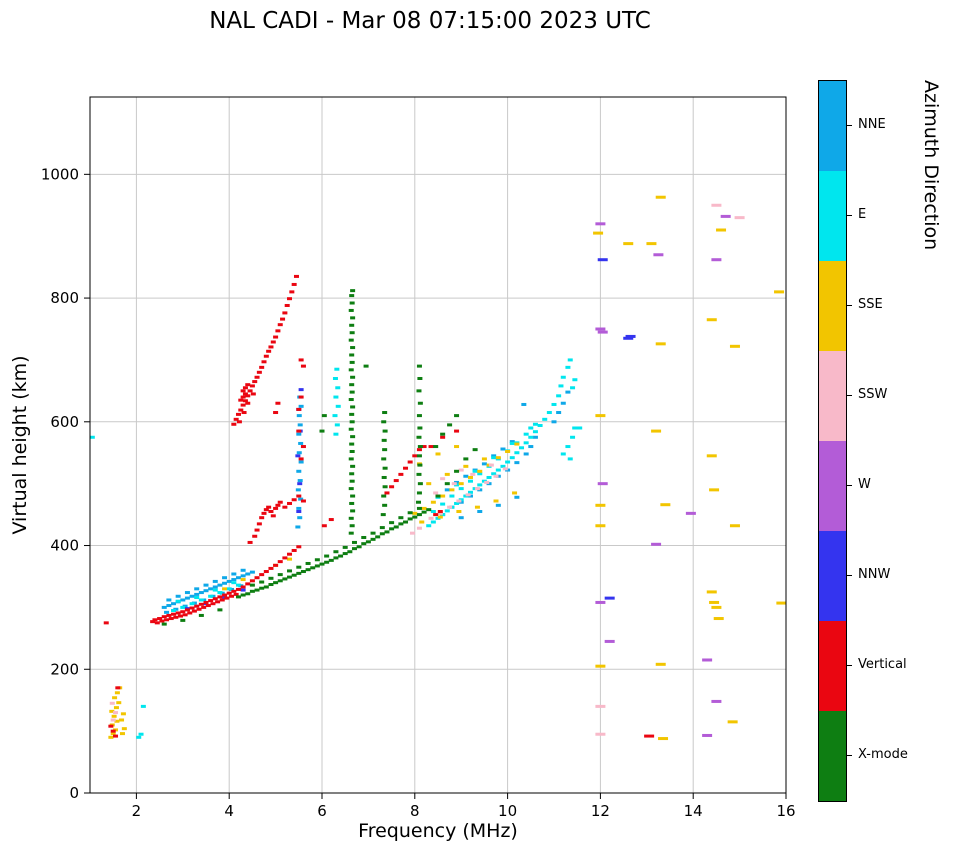 The width and height of the screenshot is (958, 857). I want to click on colorbar-label-ssw: SSW, so click(873, 394).